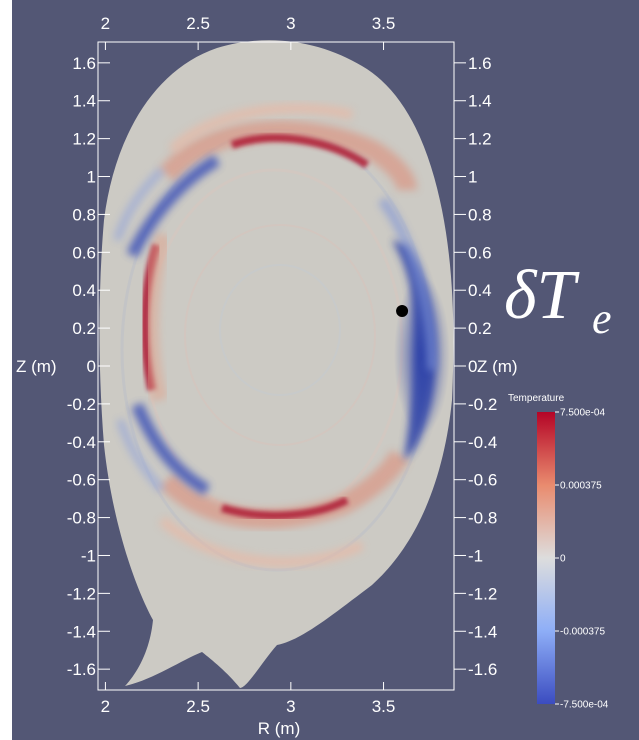 The height and width of the screenshot is (740, 639). I want to click on x-tick-label-top-0: 2, so click(105, 23).